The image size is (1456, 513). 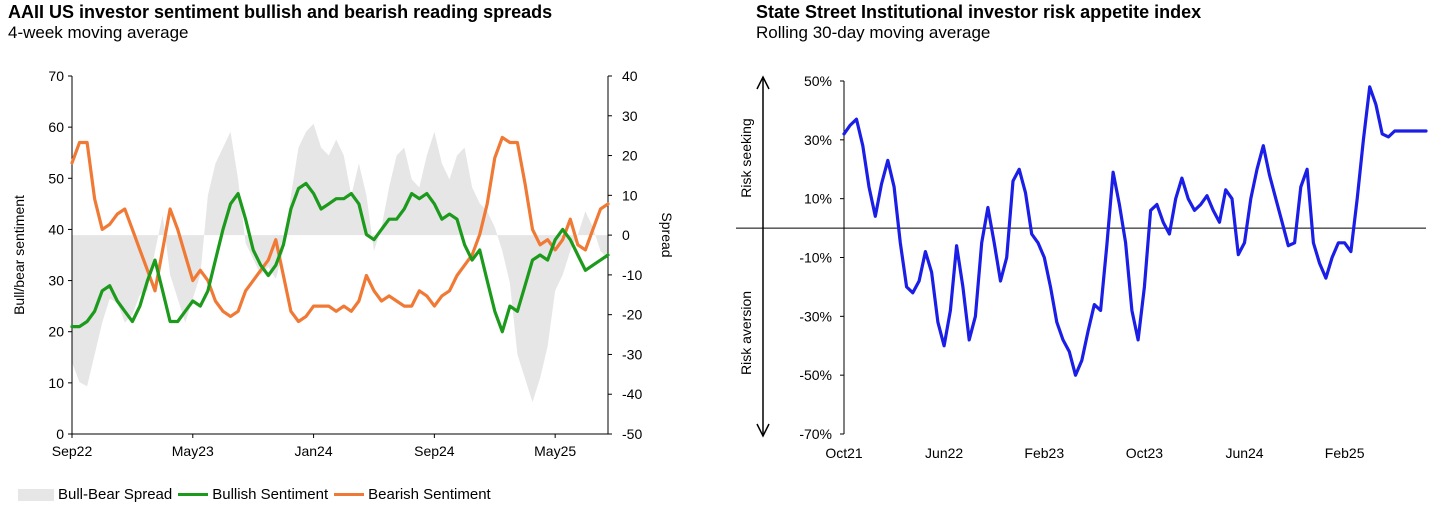 I want to click on left-y-tick-label: 20, so click(x=56, y=332).